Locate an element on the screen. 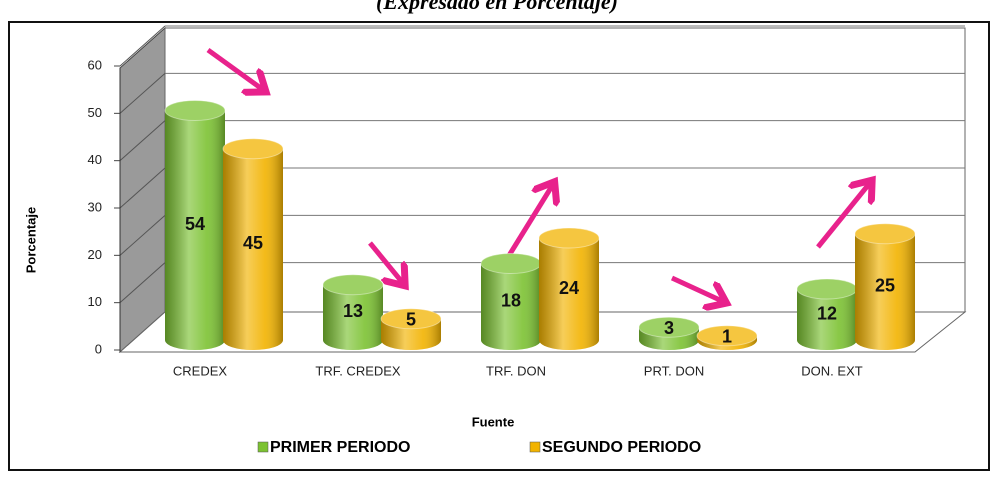 The height and width of the screenshot is (478, 997). value-label: 12 is located at coordinates (827, 313).